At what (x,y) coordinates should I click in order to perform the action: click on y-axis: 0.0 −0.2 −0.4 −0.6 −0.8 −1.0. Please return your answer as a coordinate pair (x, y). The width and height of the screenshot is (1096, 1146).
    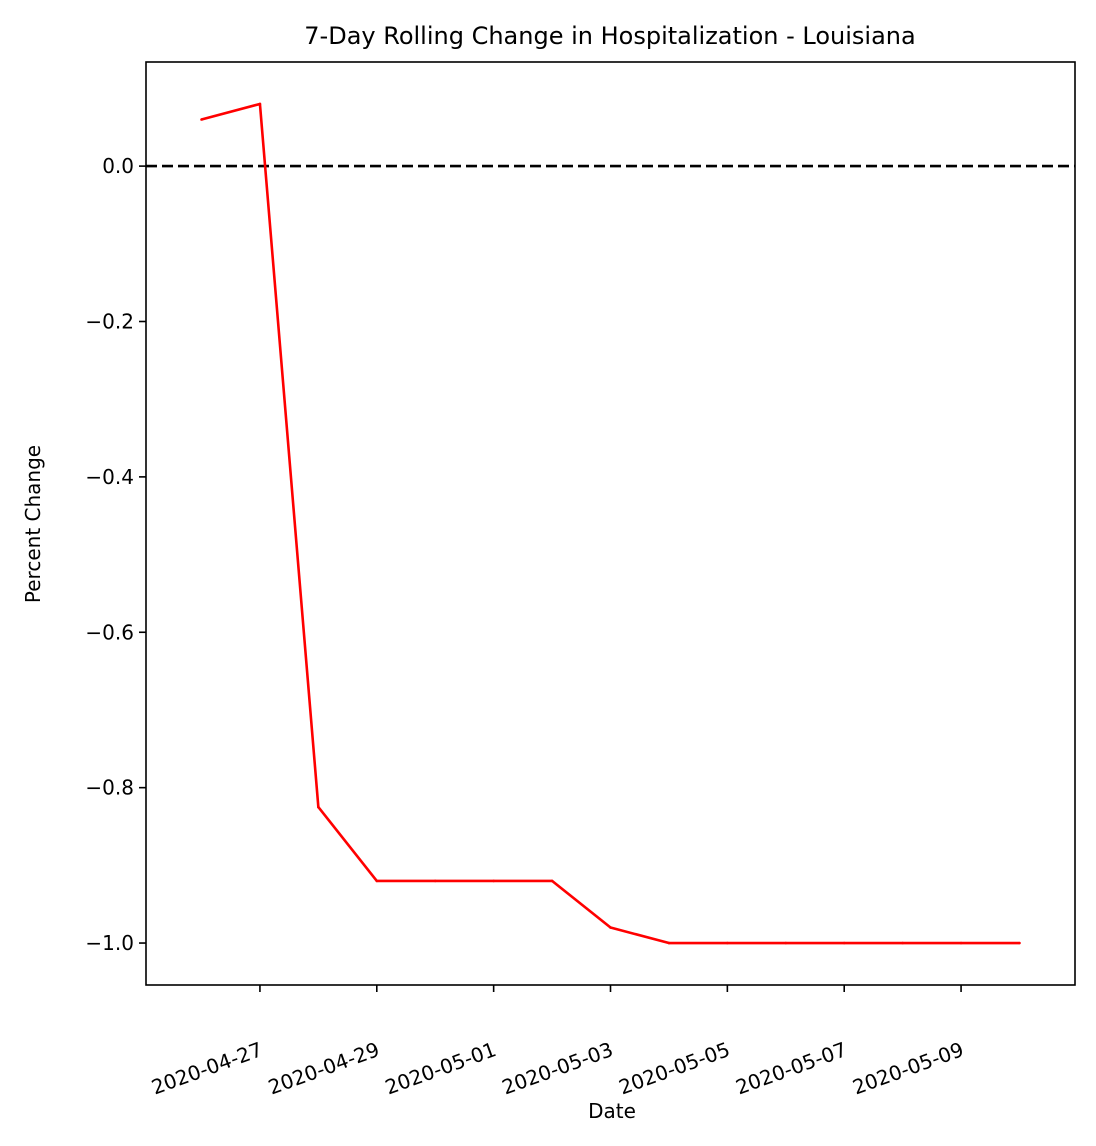
    Looking at the image, I should click on (115, 554).